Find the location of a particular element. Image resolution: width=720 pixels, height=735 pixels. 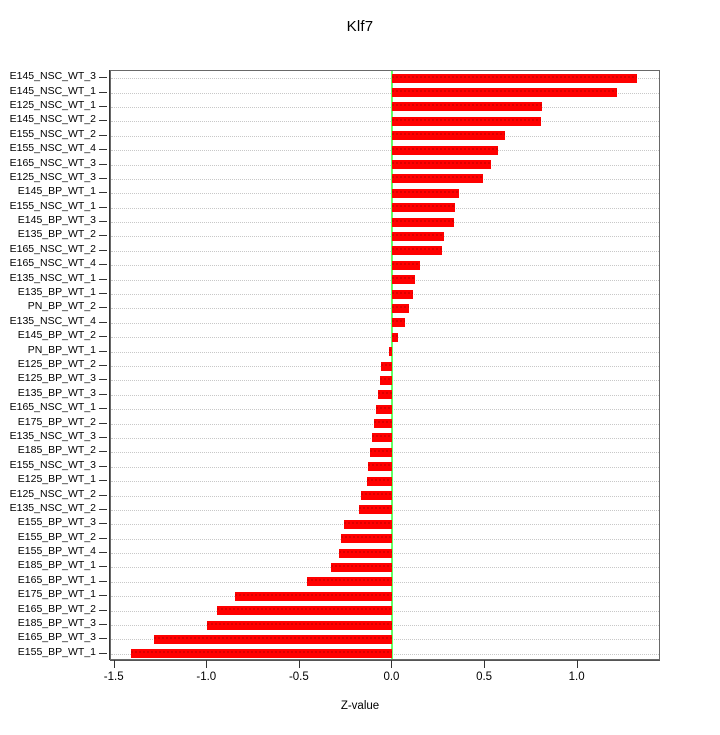

y-axis-label: E155_BP_WT_1 is located at coordinates (56, 651).